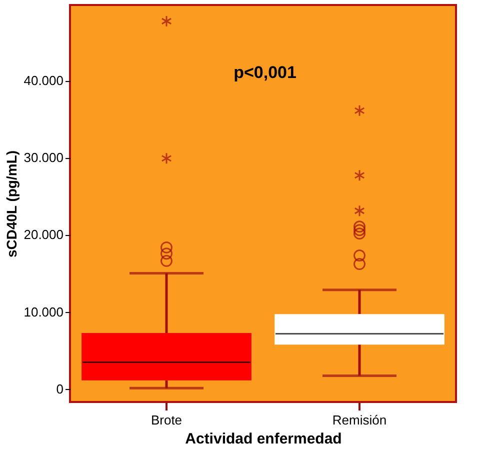 The image size is (492, 473). I want to click on y-tick-label: 10.000, so click(44, 312).